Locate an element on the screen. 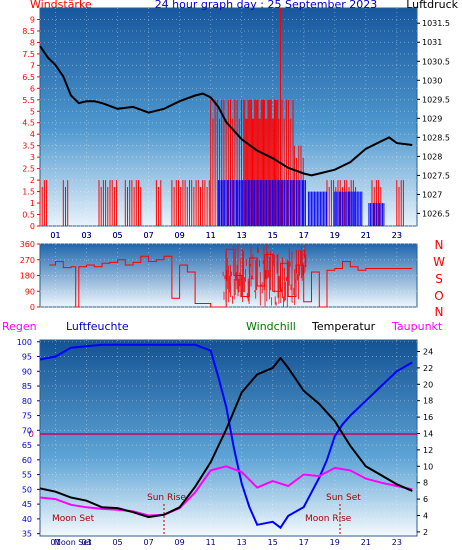 This screenshot has height=550, width=462. taupunkt-label: Taupunkt is located at coordinates (417, 326).